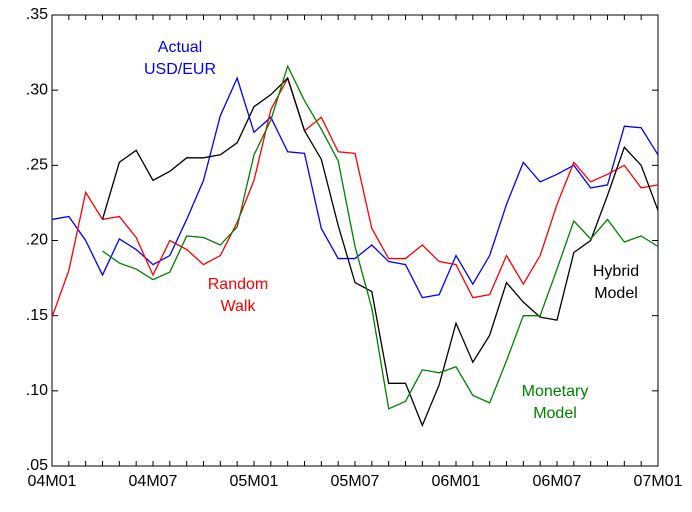 The image size is (692, 512). I want to click on x-tick-label: 04M07, so click(153, 481).